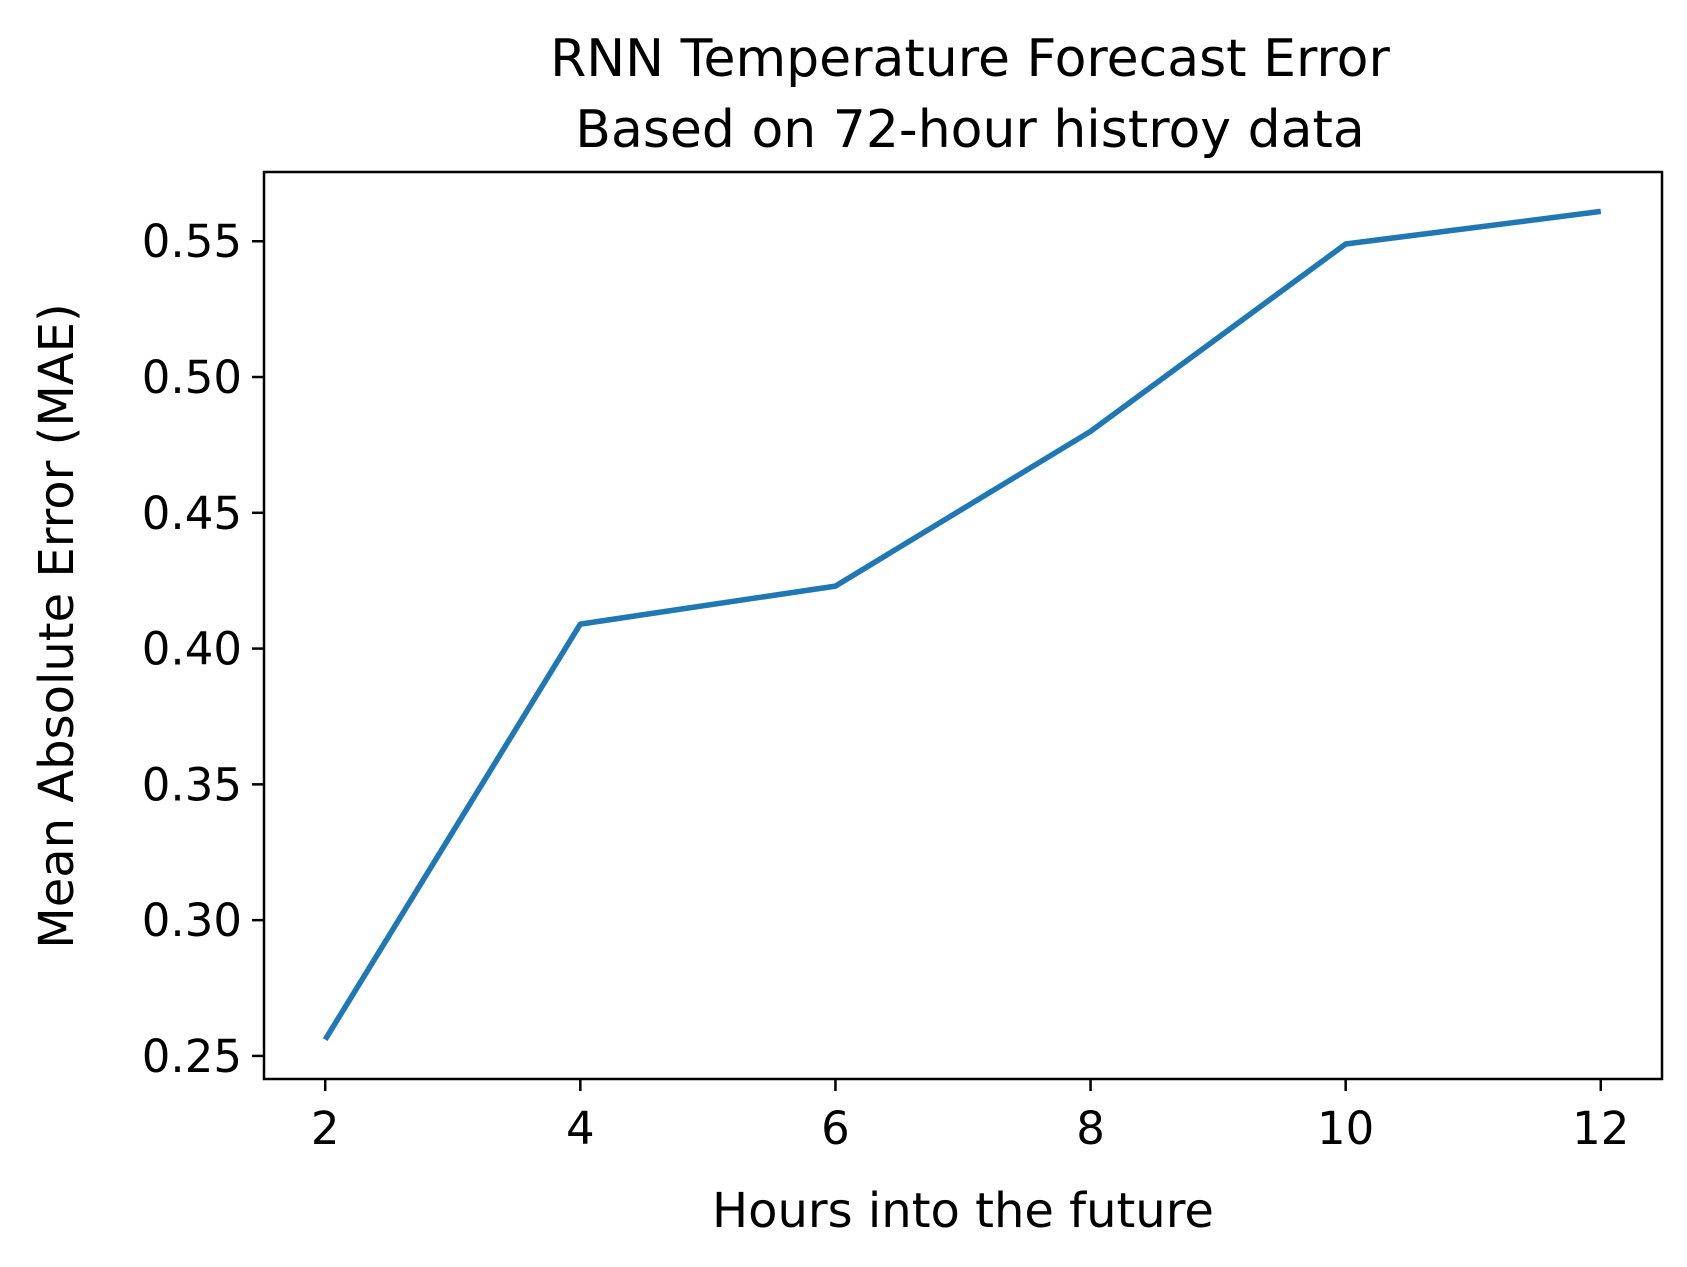 The height and width of the screenshot is (1267, 1687). I want to click on y-tick-label: 0.45, so click(192, 513).